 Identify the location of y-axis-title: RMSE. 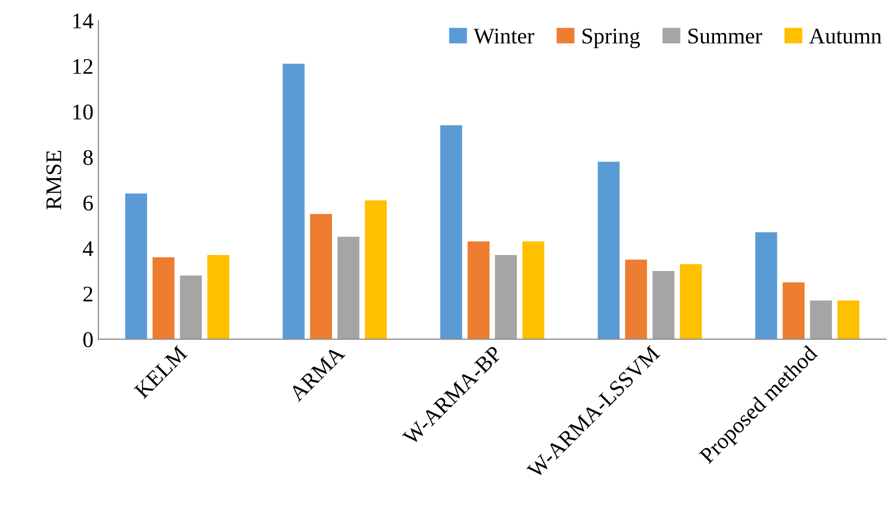
(54, 180).